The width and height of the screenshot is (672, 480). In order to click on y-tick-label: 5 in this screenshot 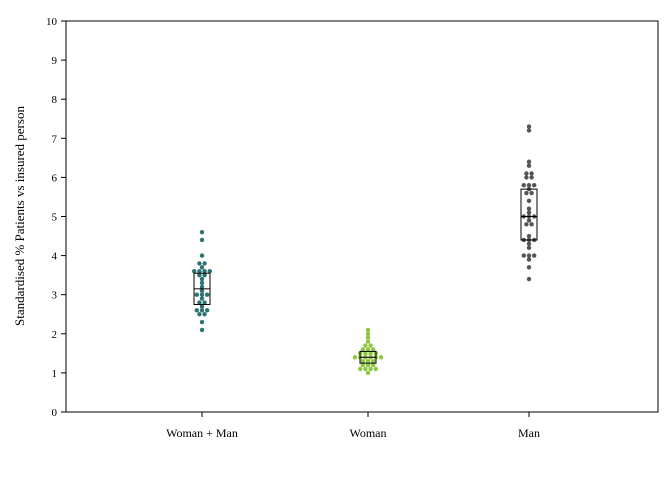, I will do `click(55, 218)`.